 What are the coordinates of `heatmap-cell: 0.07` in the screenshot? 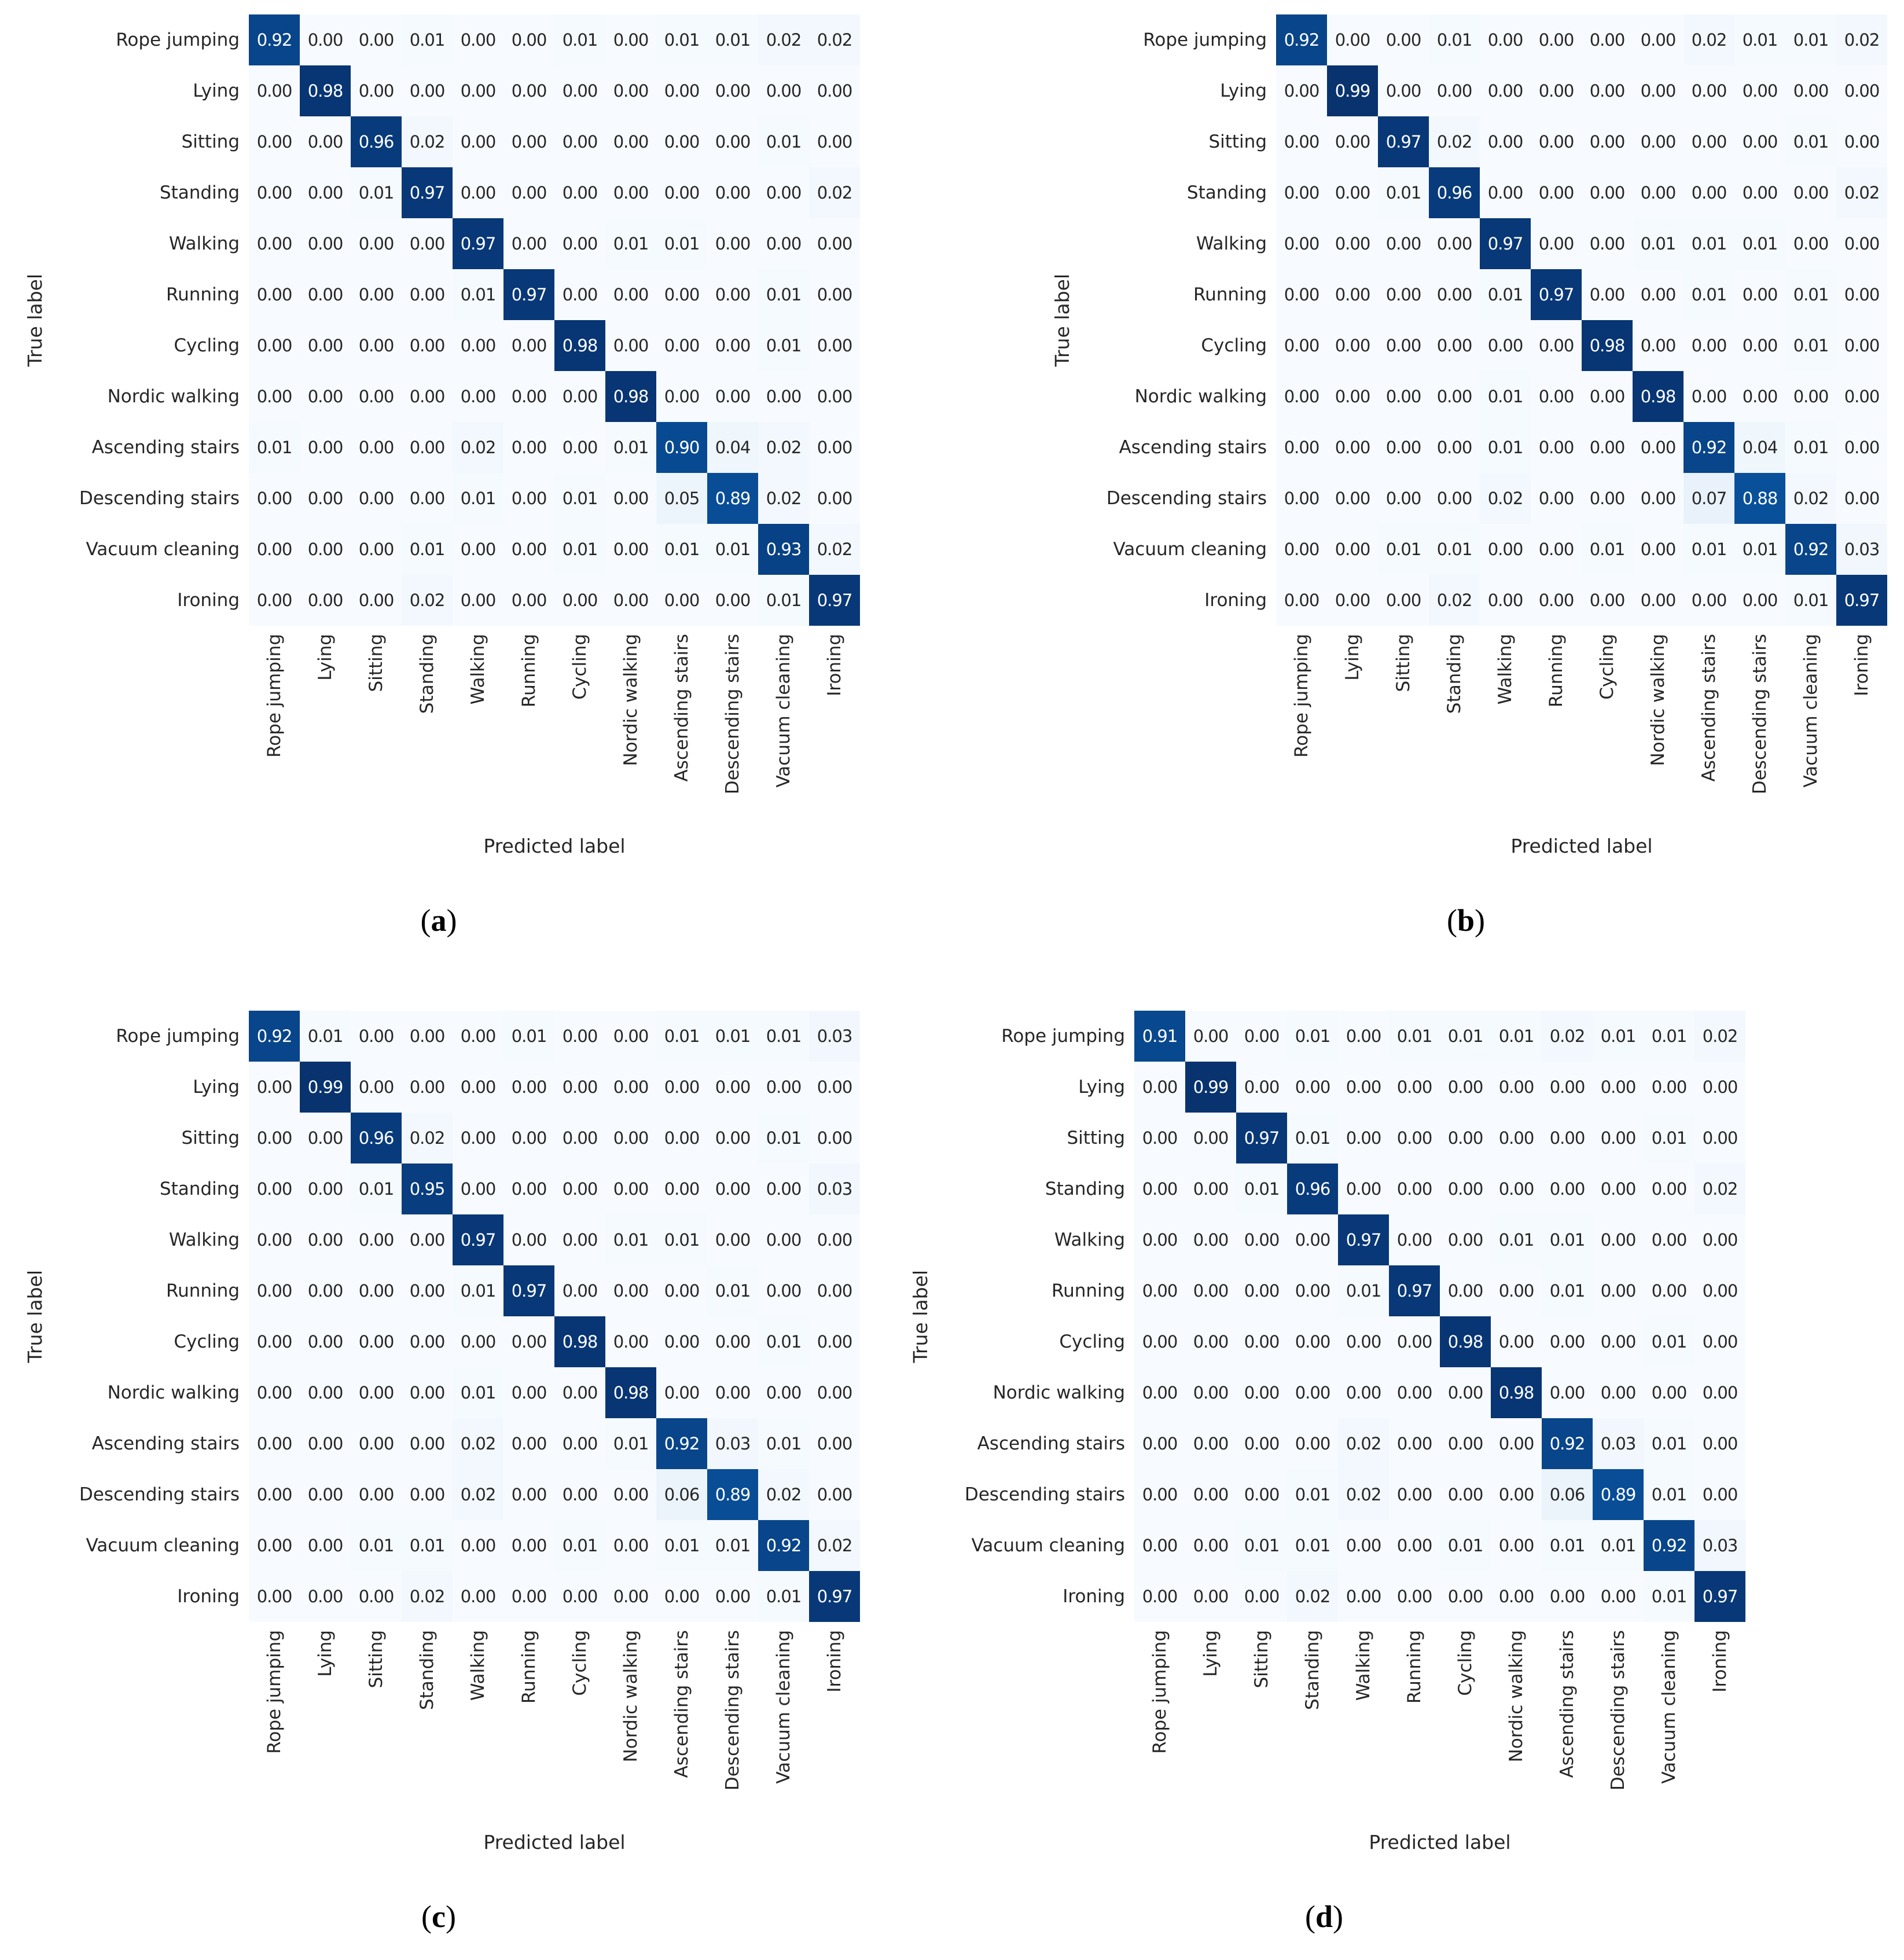 It's located at (1709, 498).